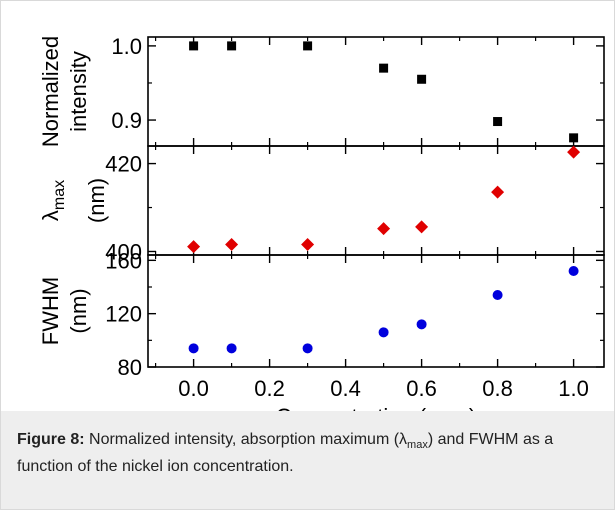 The height and width of the screenshot is (510, 615). Describe the element at coordinates (126, 120) in the screenshot. I see `y-tick-label-intensity: 0.9` at that location.